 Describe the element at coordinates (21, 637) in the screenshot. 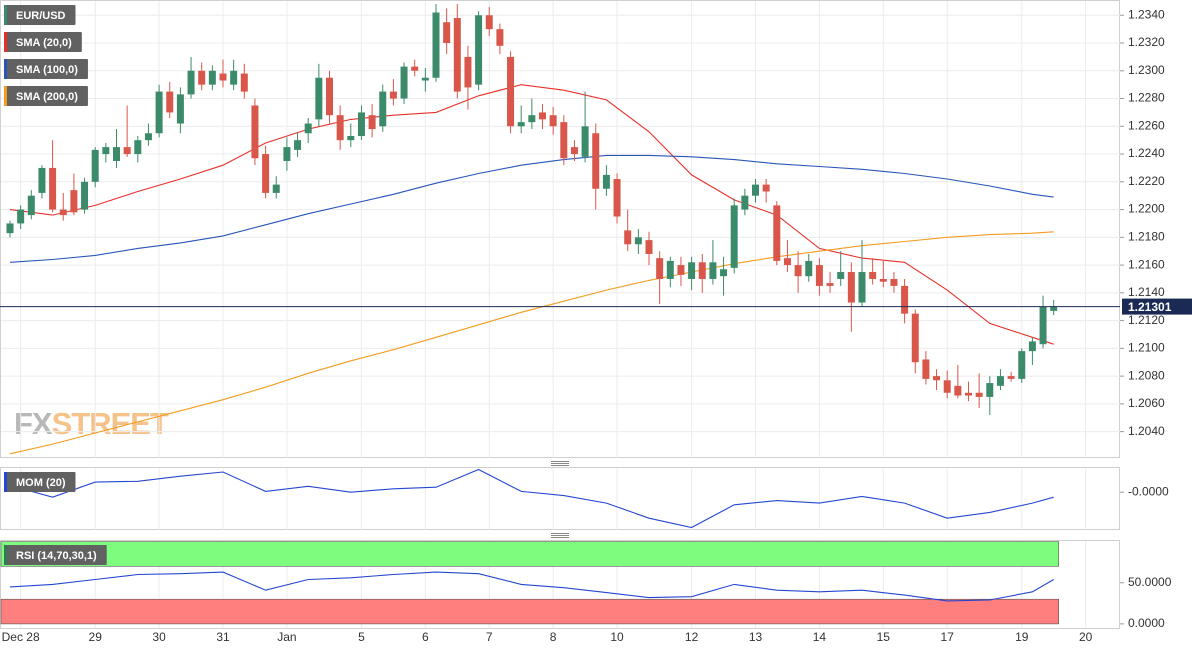

I see `x-tick-label: Dec 28` at that location.